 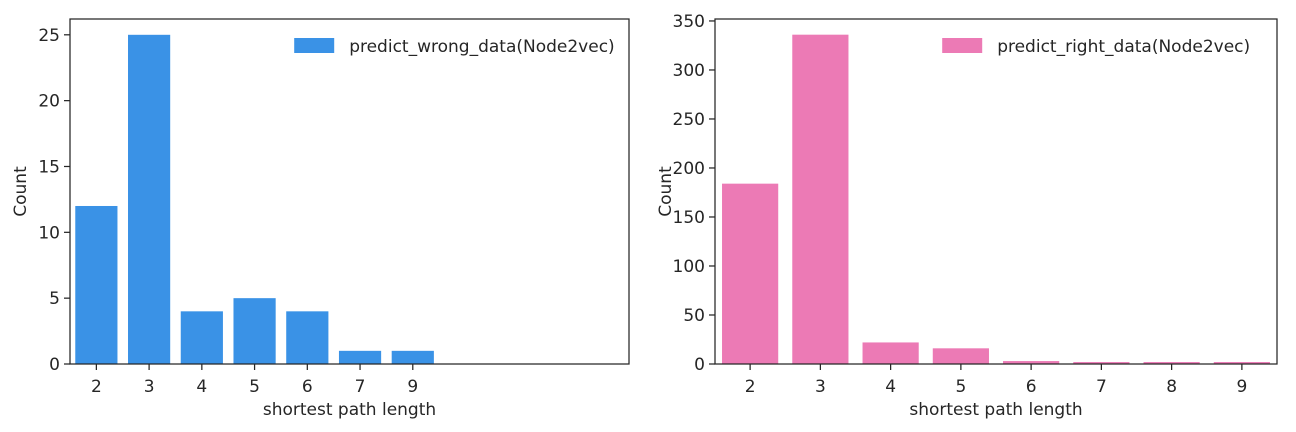 I want to click on x-tick-label: 8, so click(x=1171, y=387).